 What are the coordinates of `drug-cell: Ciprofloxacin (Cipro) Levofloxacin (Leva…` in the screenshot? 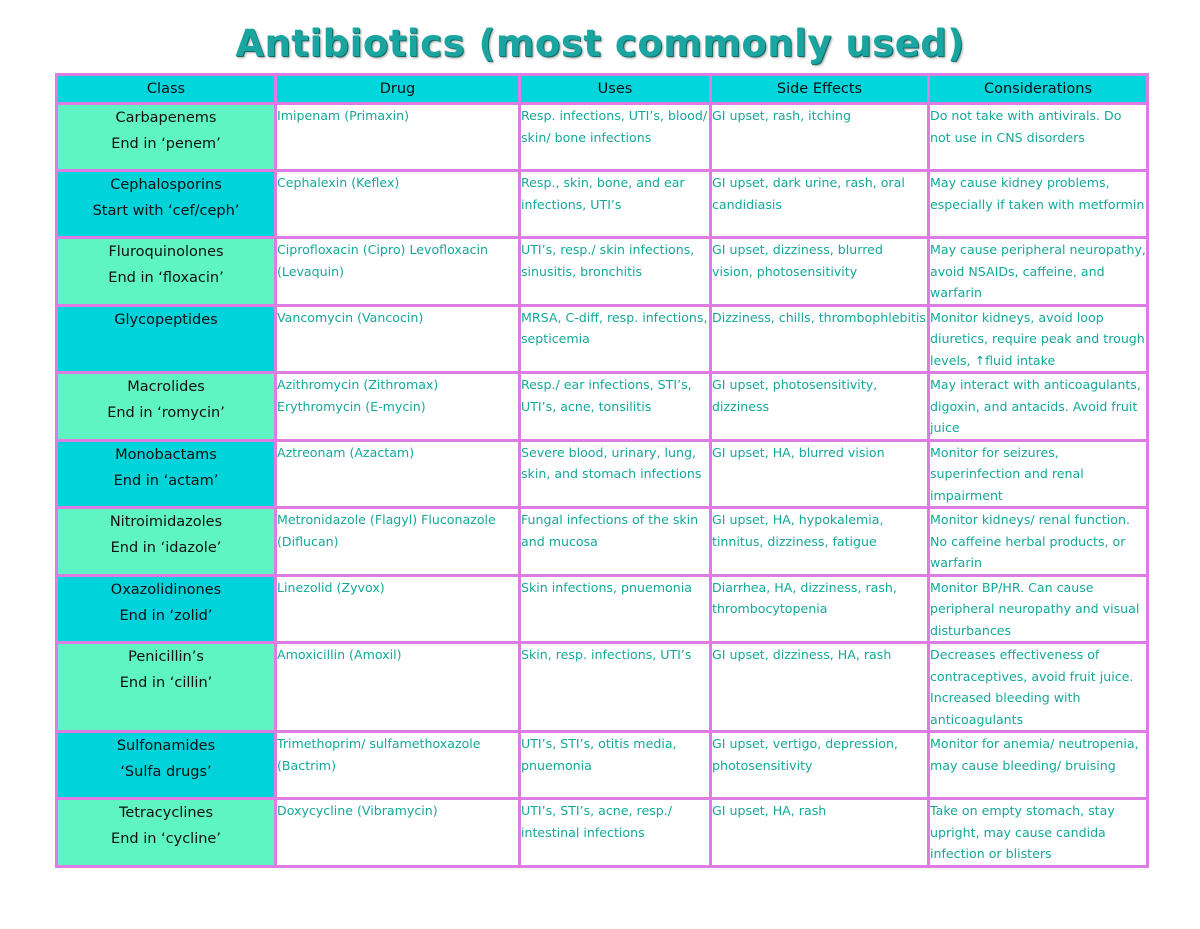 It's located at (397, 271).